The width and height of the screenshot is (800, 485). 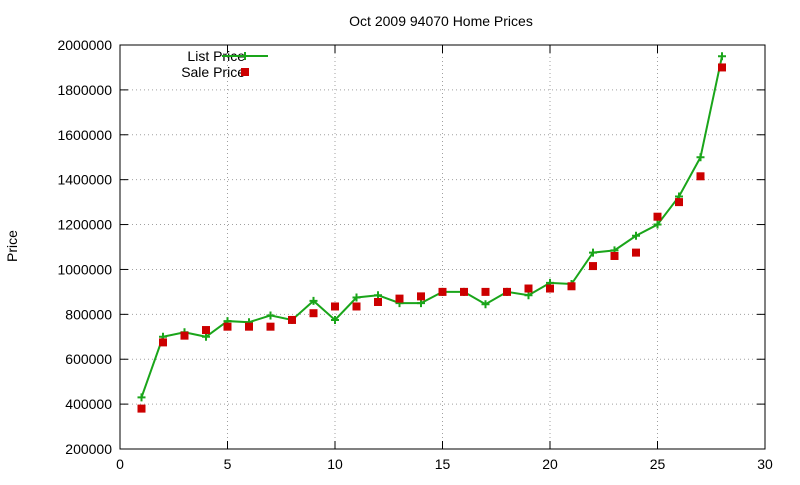 I want to click on y-tick-label: 400000, so click(x=88, y=404).